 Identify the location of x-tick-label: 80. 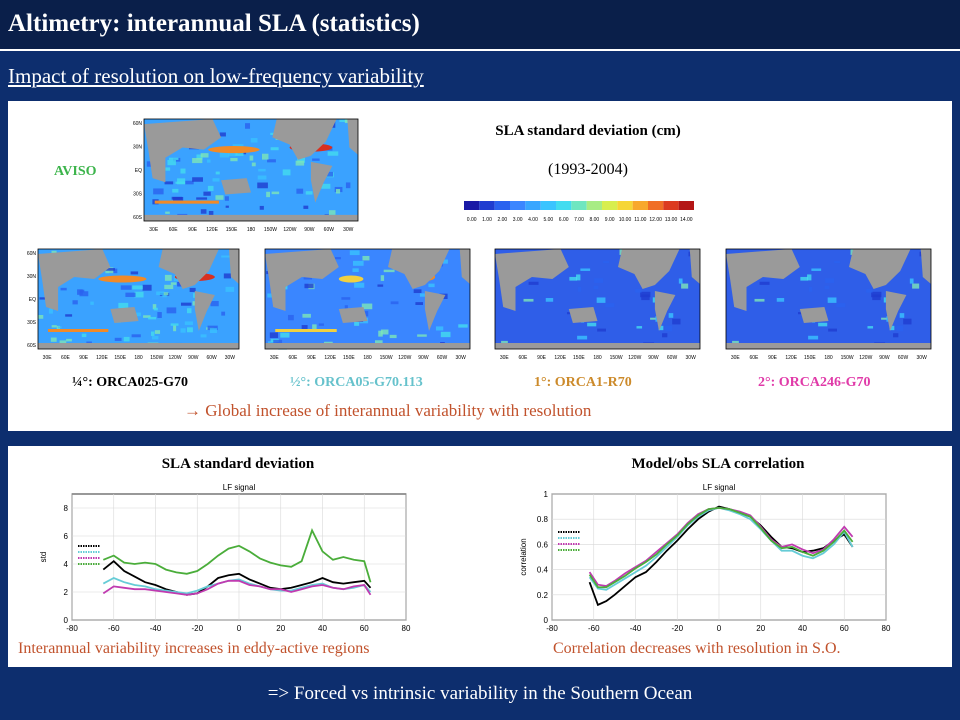
(406, 628).